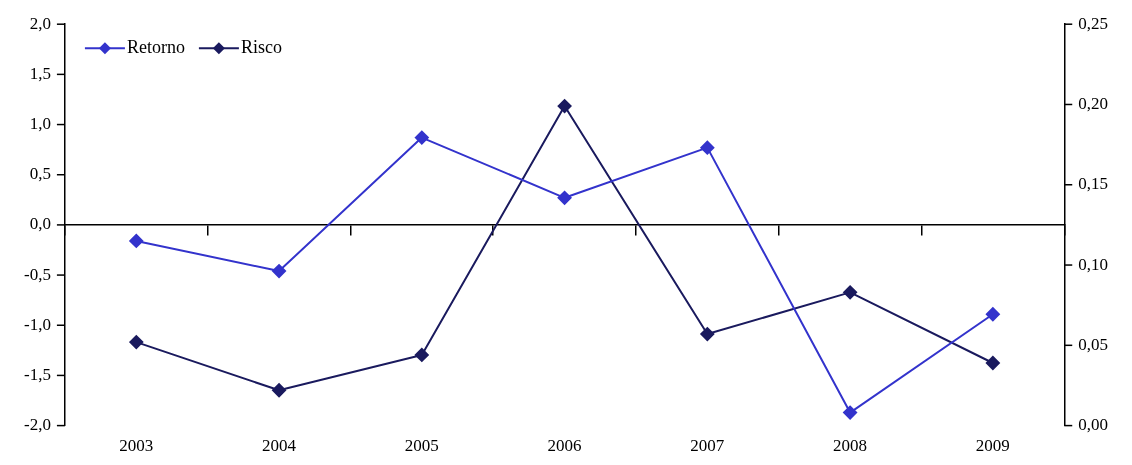 The height and width of the screenshot is (465, 1132). Describe the element at coordinates (136, 446) in the screenshot. I see `x-tick-label: 2003` at that location.